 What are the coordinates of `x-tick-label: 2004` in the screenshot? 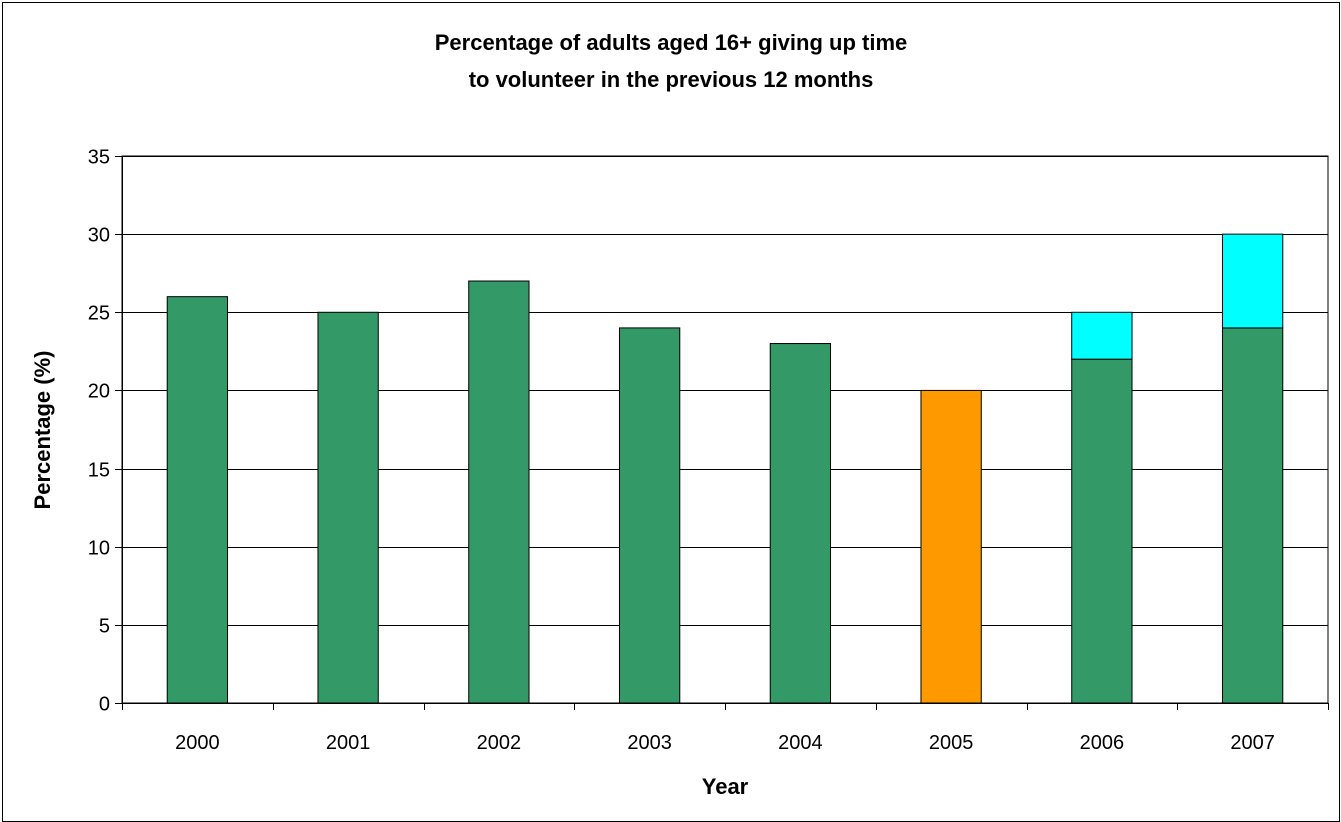 It's located at (800, 743).